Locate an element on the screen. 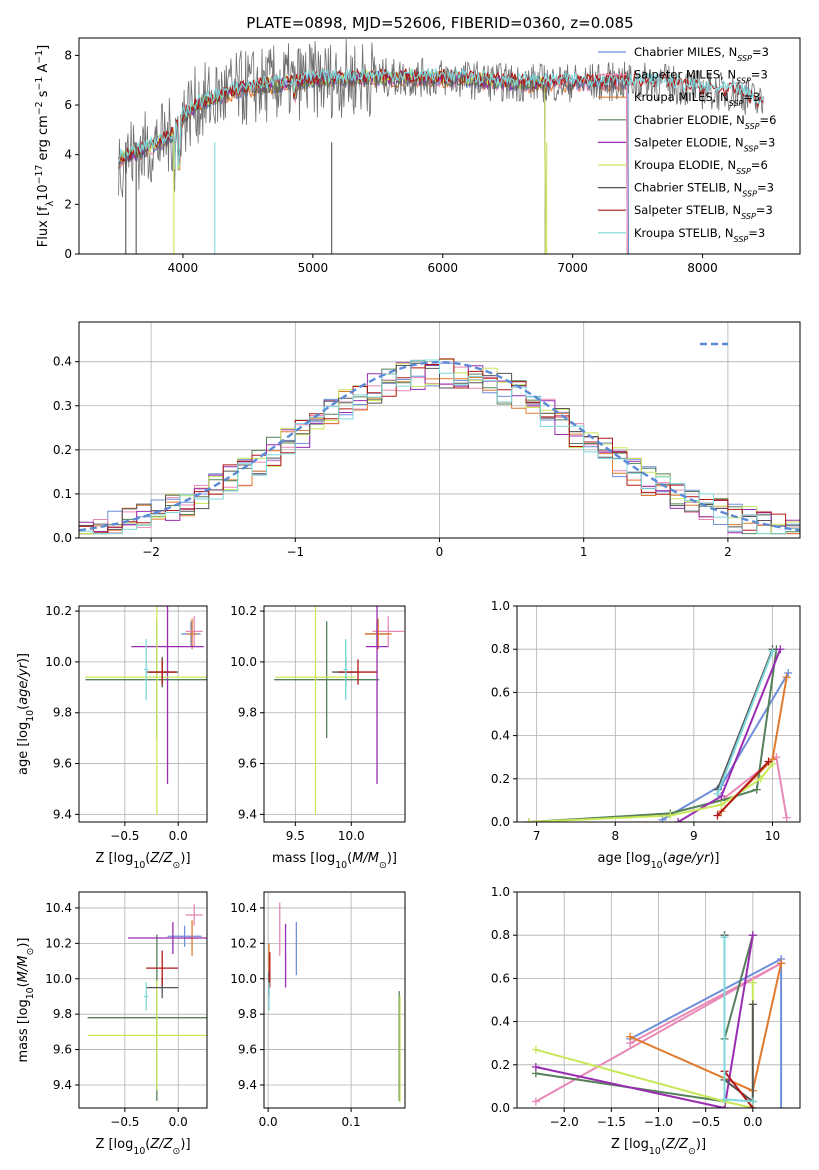 The width and height of the screenshot is (819, 1170). x-tick-label: −1.5 is located at coordinates (611, 1122).